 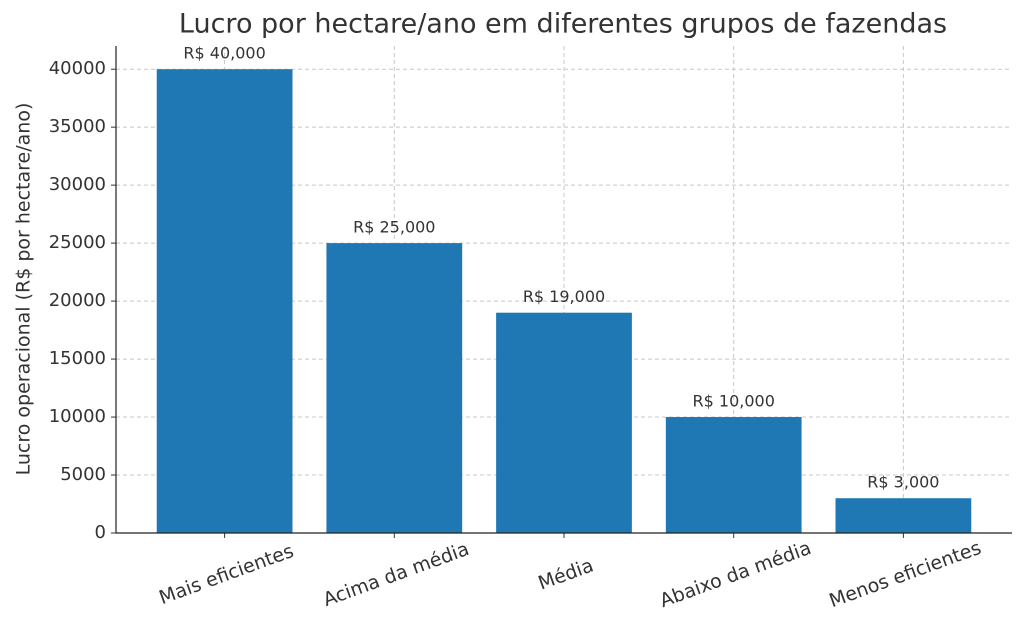 I want to click on y-tick-label: 0, so click(x=100, y=532).